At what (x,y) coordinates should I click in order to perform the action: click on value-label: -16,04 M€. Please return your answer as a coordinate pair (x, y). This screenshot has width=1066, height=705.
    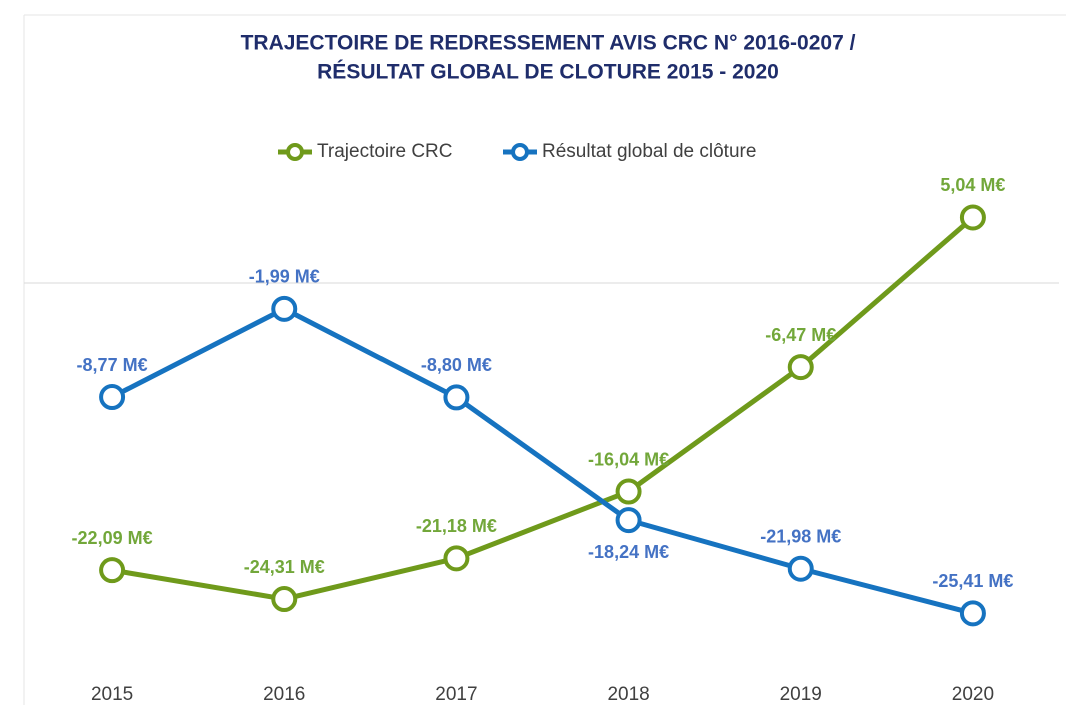
    Looking at the image, I should click on (628, 459).